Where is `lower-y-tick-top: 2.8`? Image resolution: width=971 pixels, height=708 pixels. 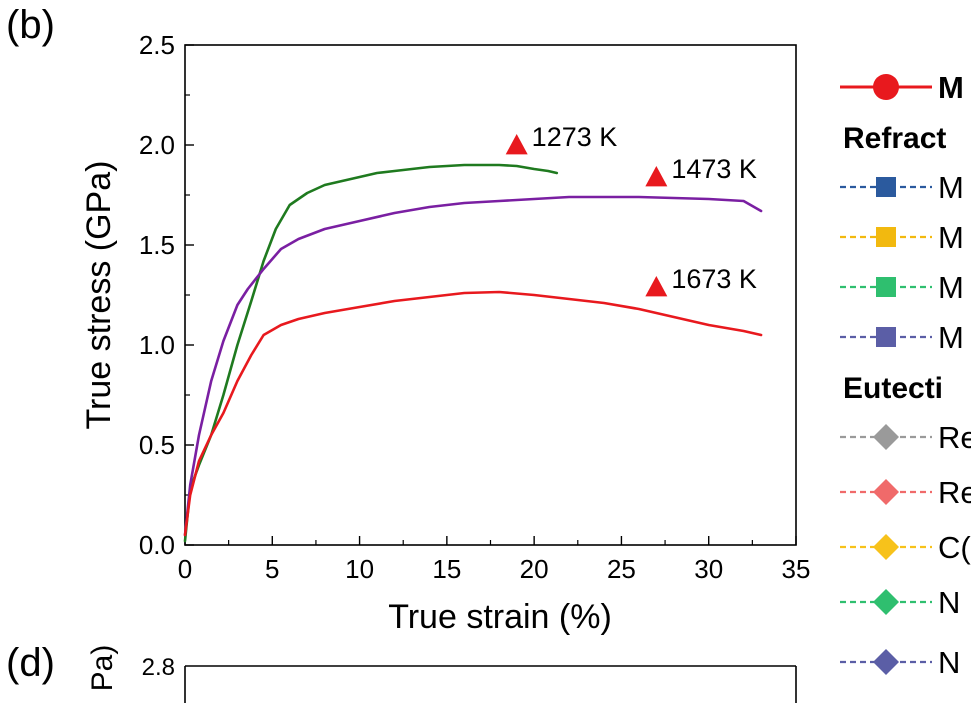
lower-y-tick-top: 2.8 is located at coordinates (158, 667).